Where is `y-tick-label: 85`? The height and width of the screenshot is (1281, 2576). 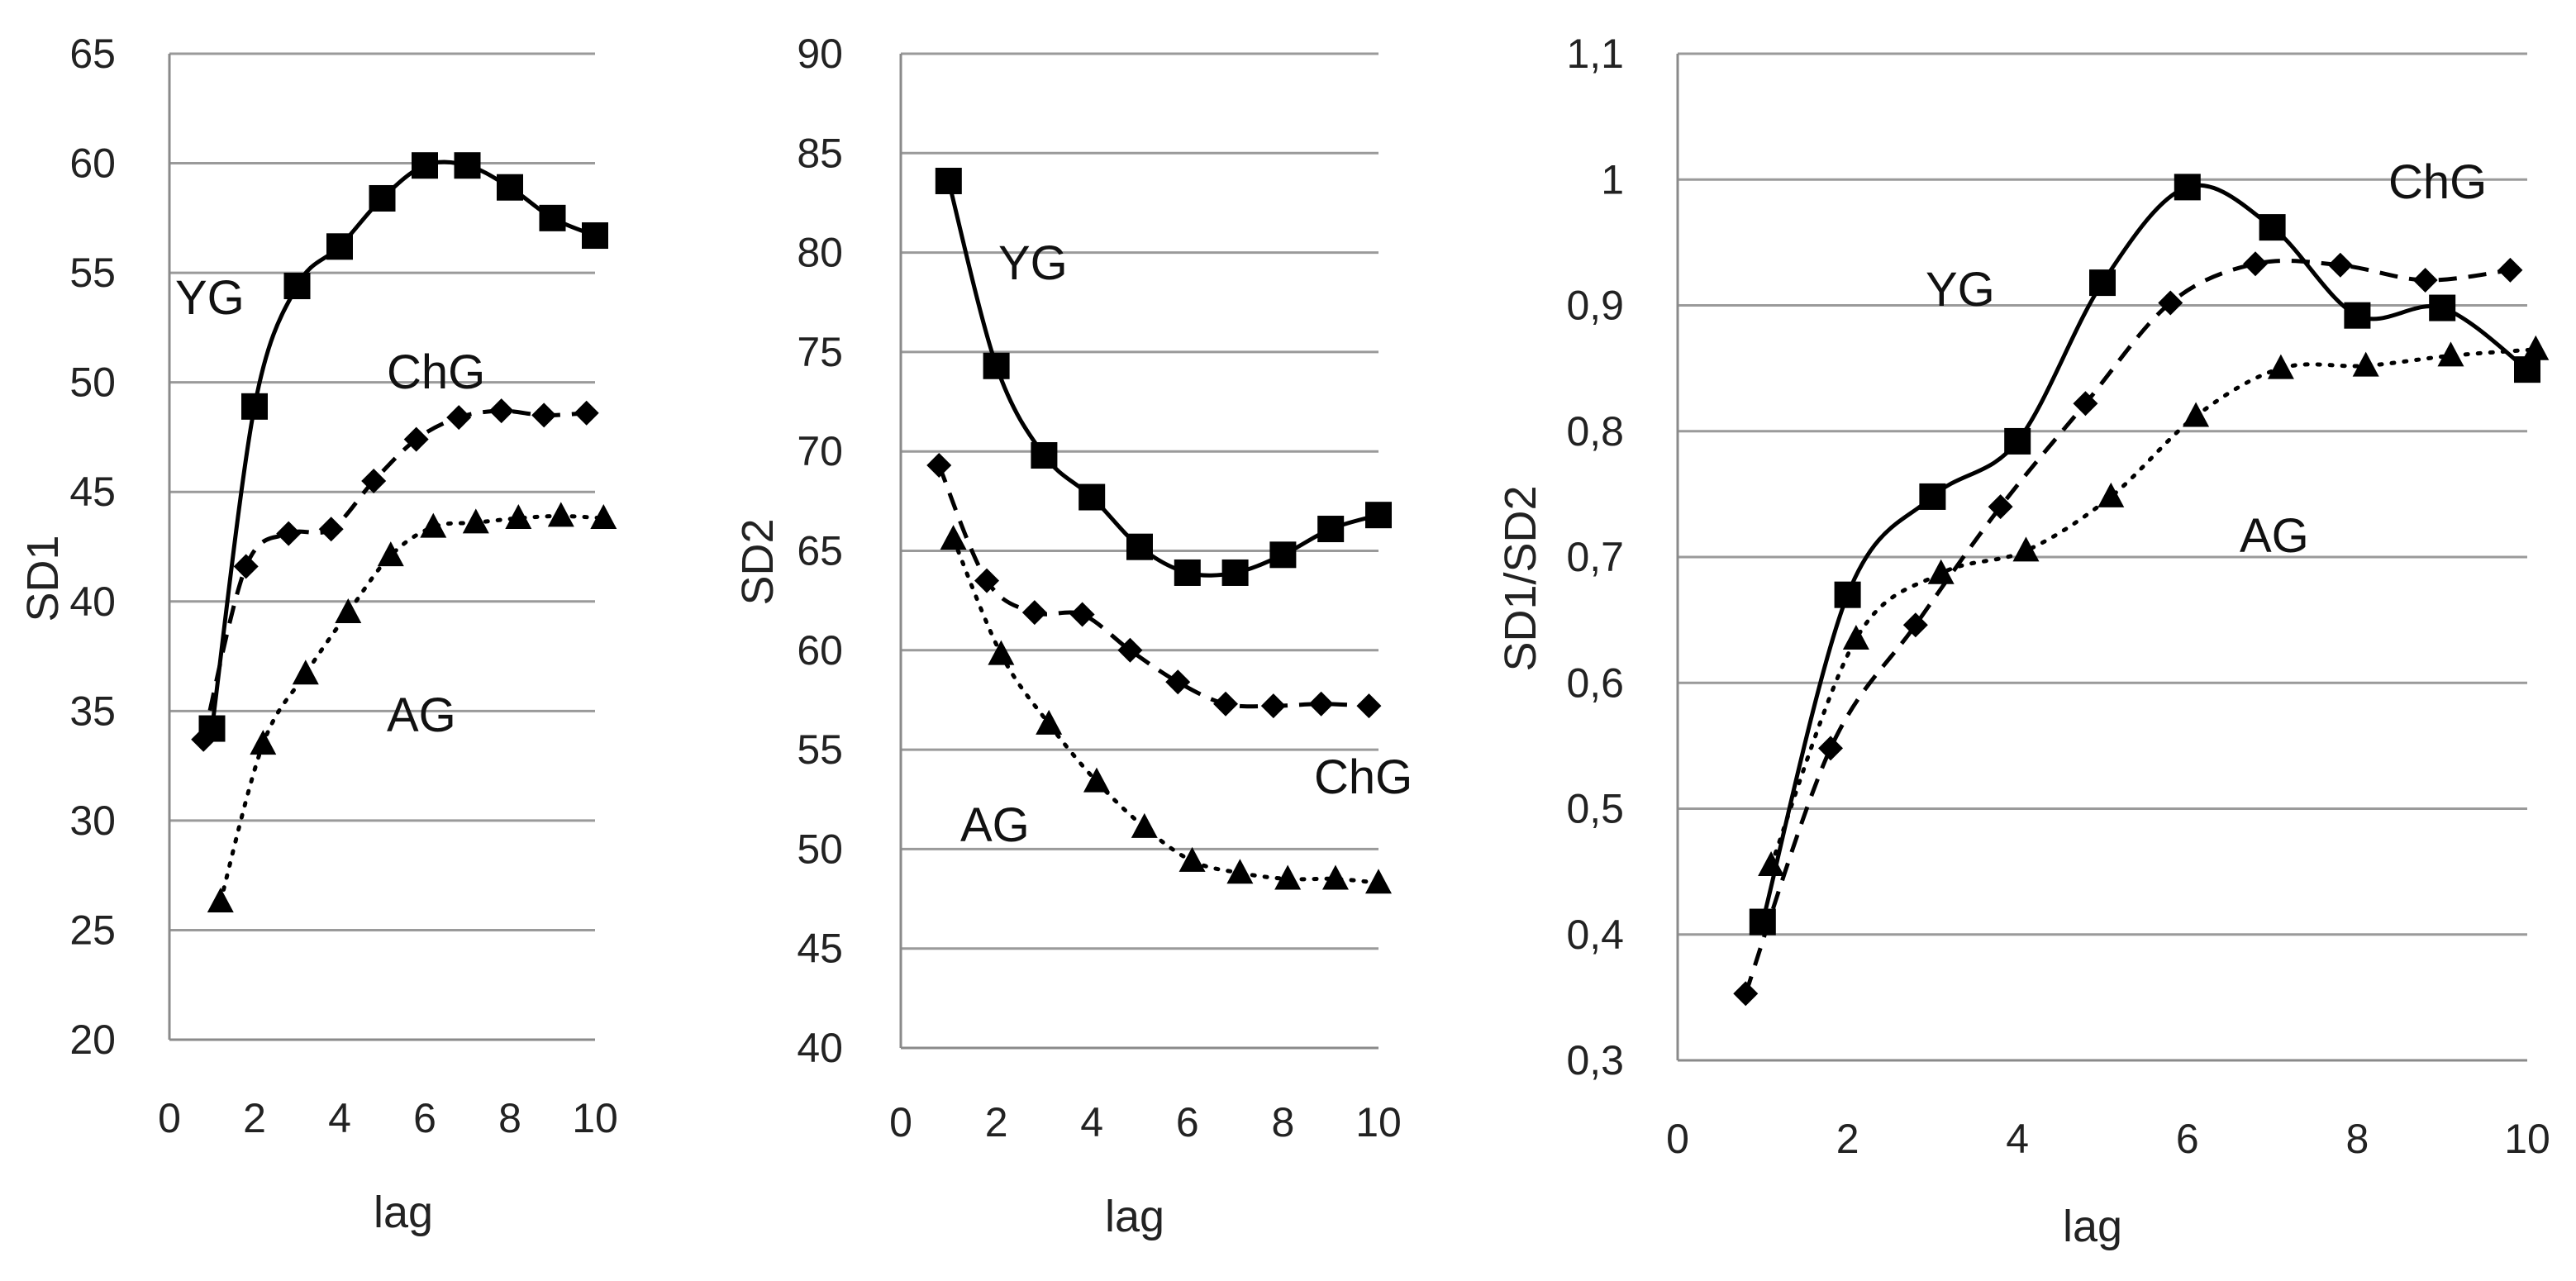
y-tick-label: 85 is located at coordinates (820, 153).